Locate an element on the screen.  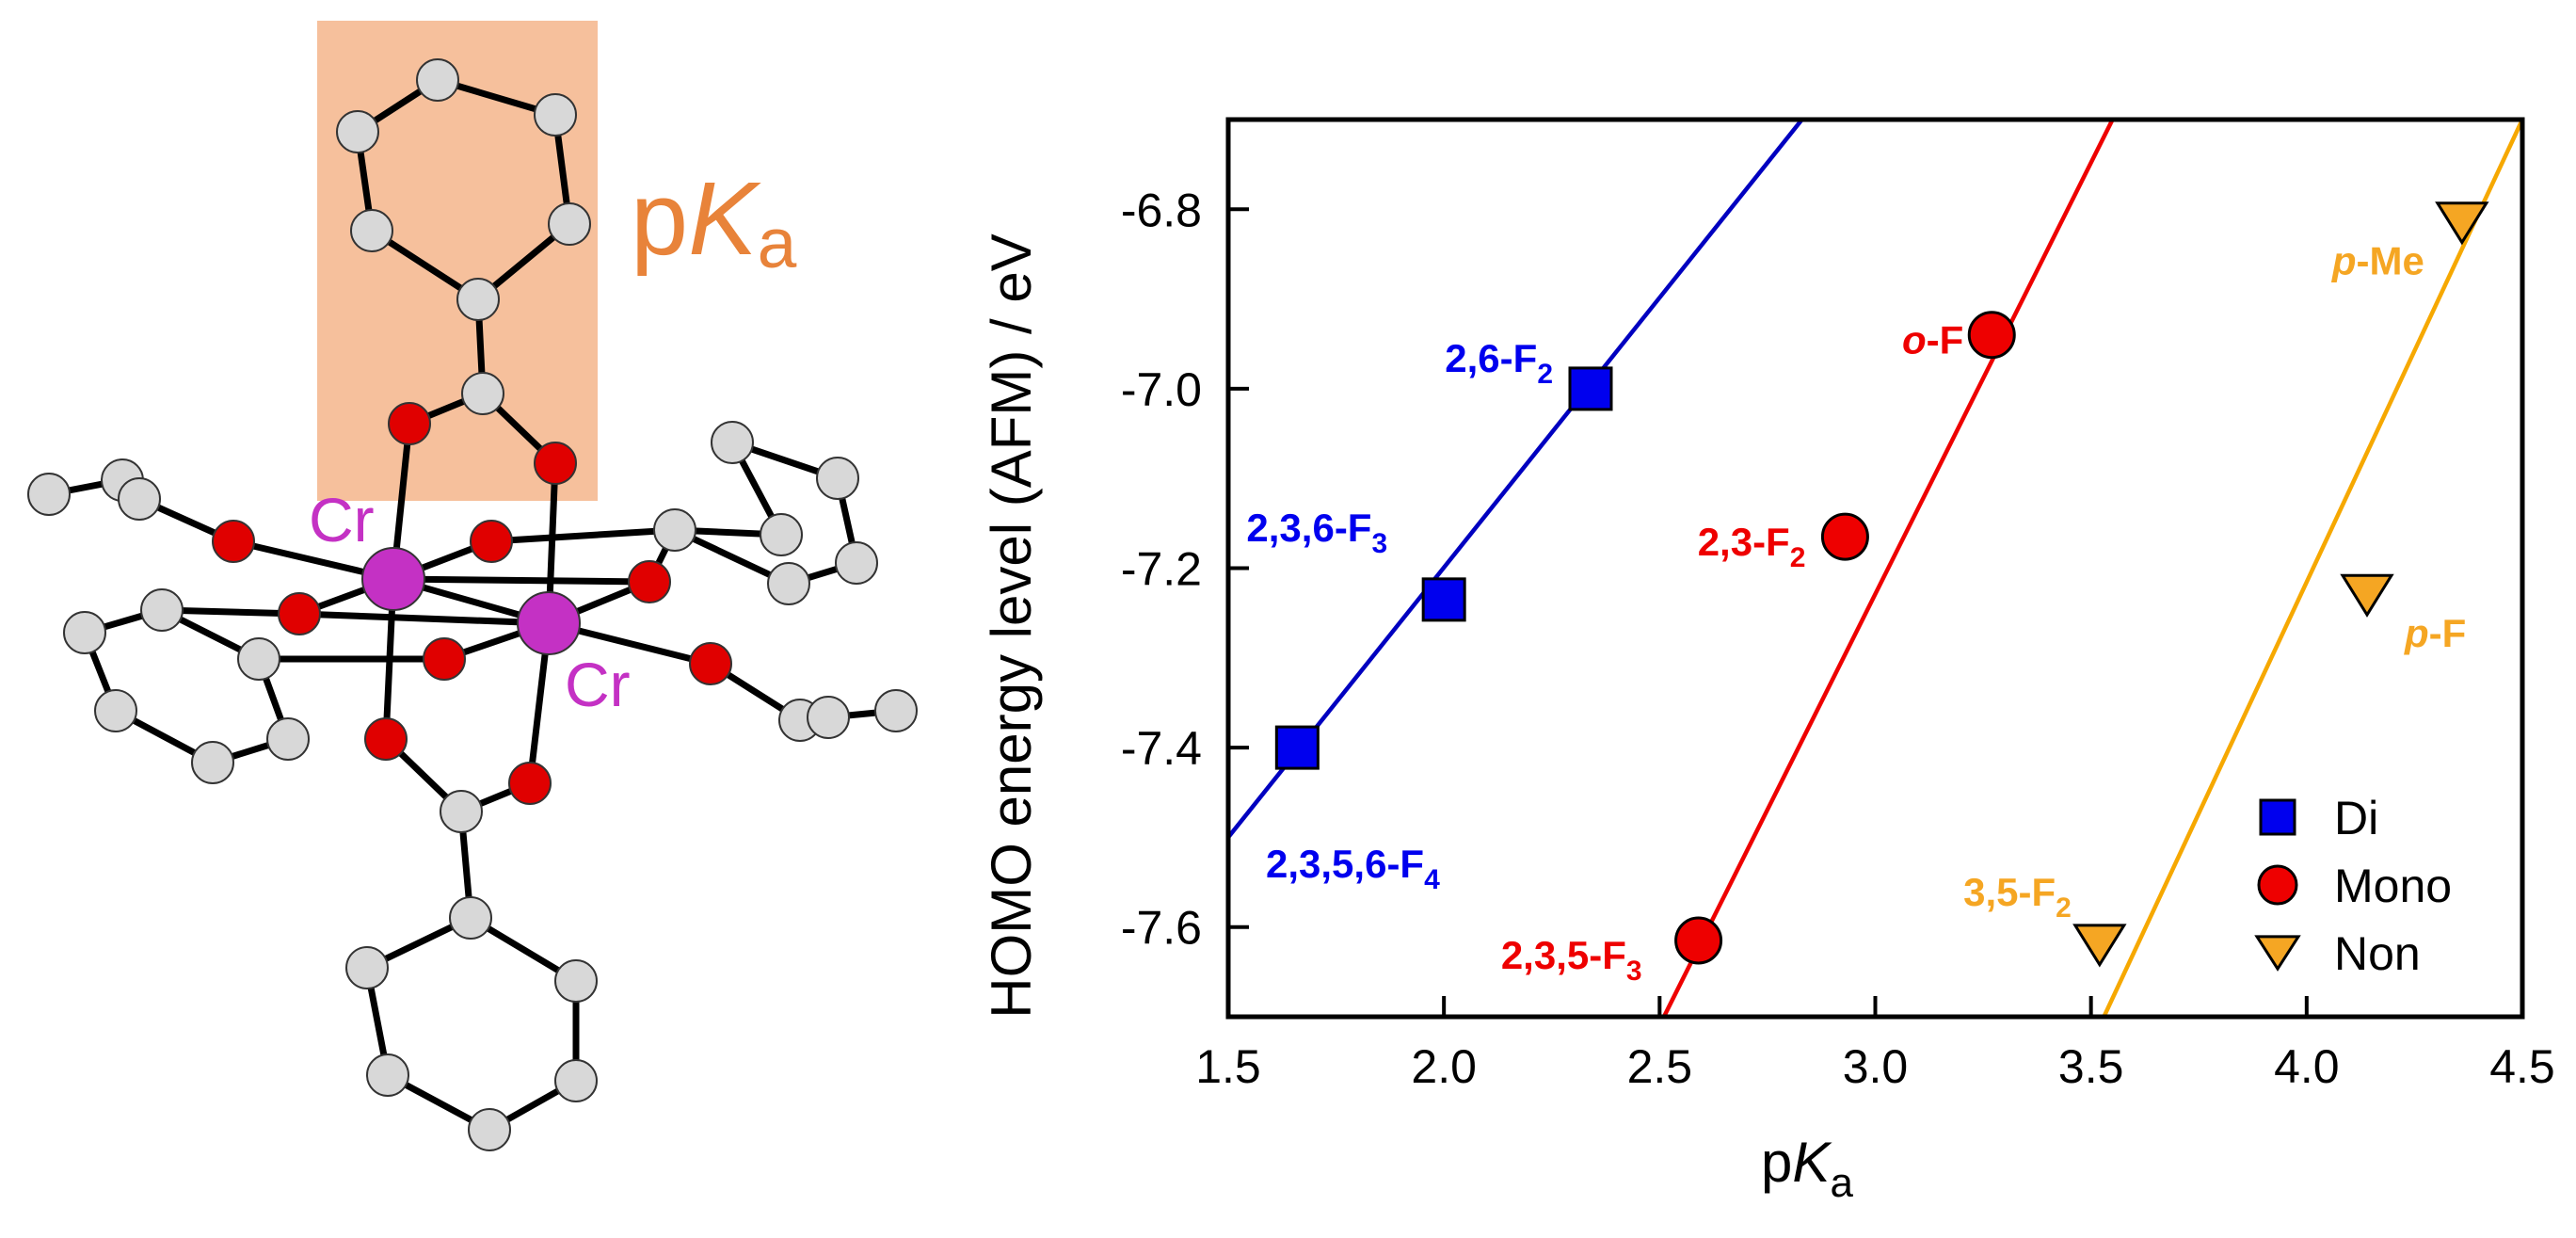
x-axis: 1.5 2.0 2.5 3.0 3.5 4.0 4.5 is located at coordinates (1875, 1044).